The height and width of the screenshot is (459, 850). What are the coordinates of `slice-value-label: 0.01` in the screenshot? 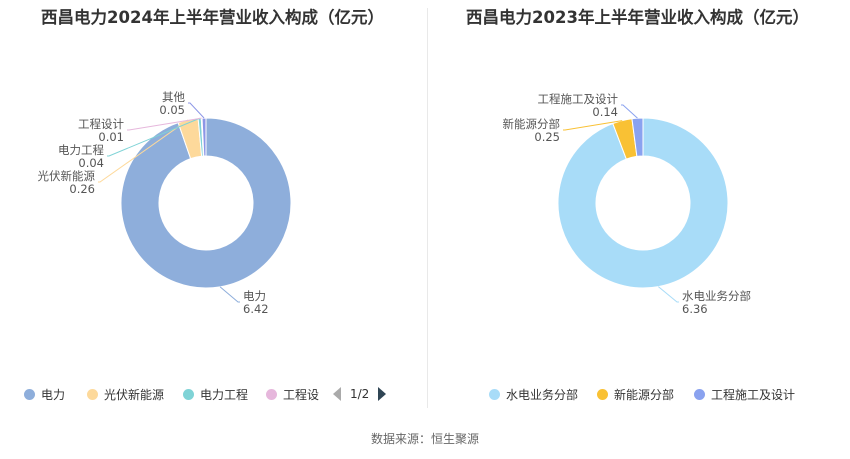 It's located at (111, 137).